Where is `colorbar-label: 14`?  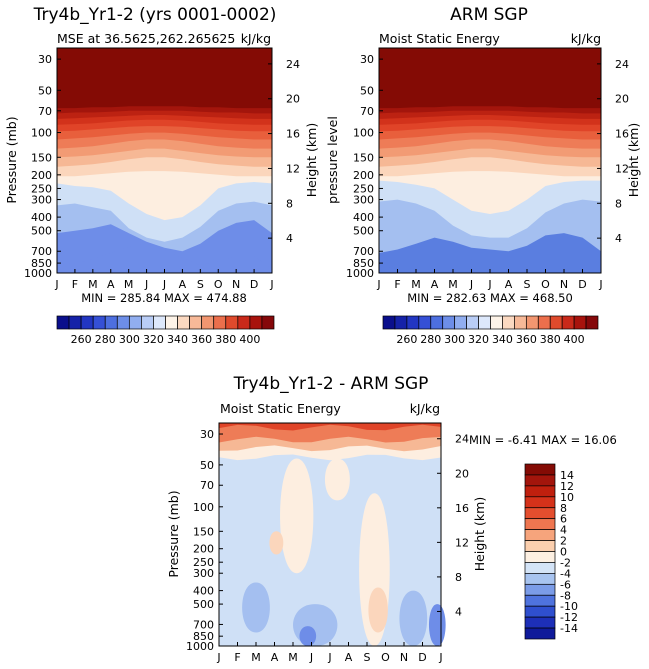
colorbar-label: 14 is located at coordinates (567, 475).